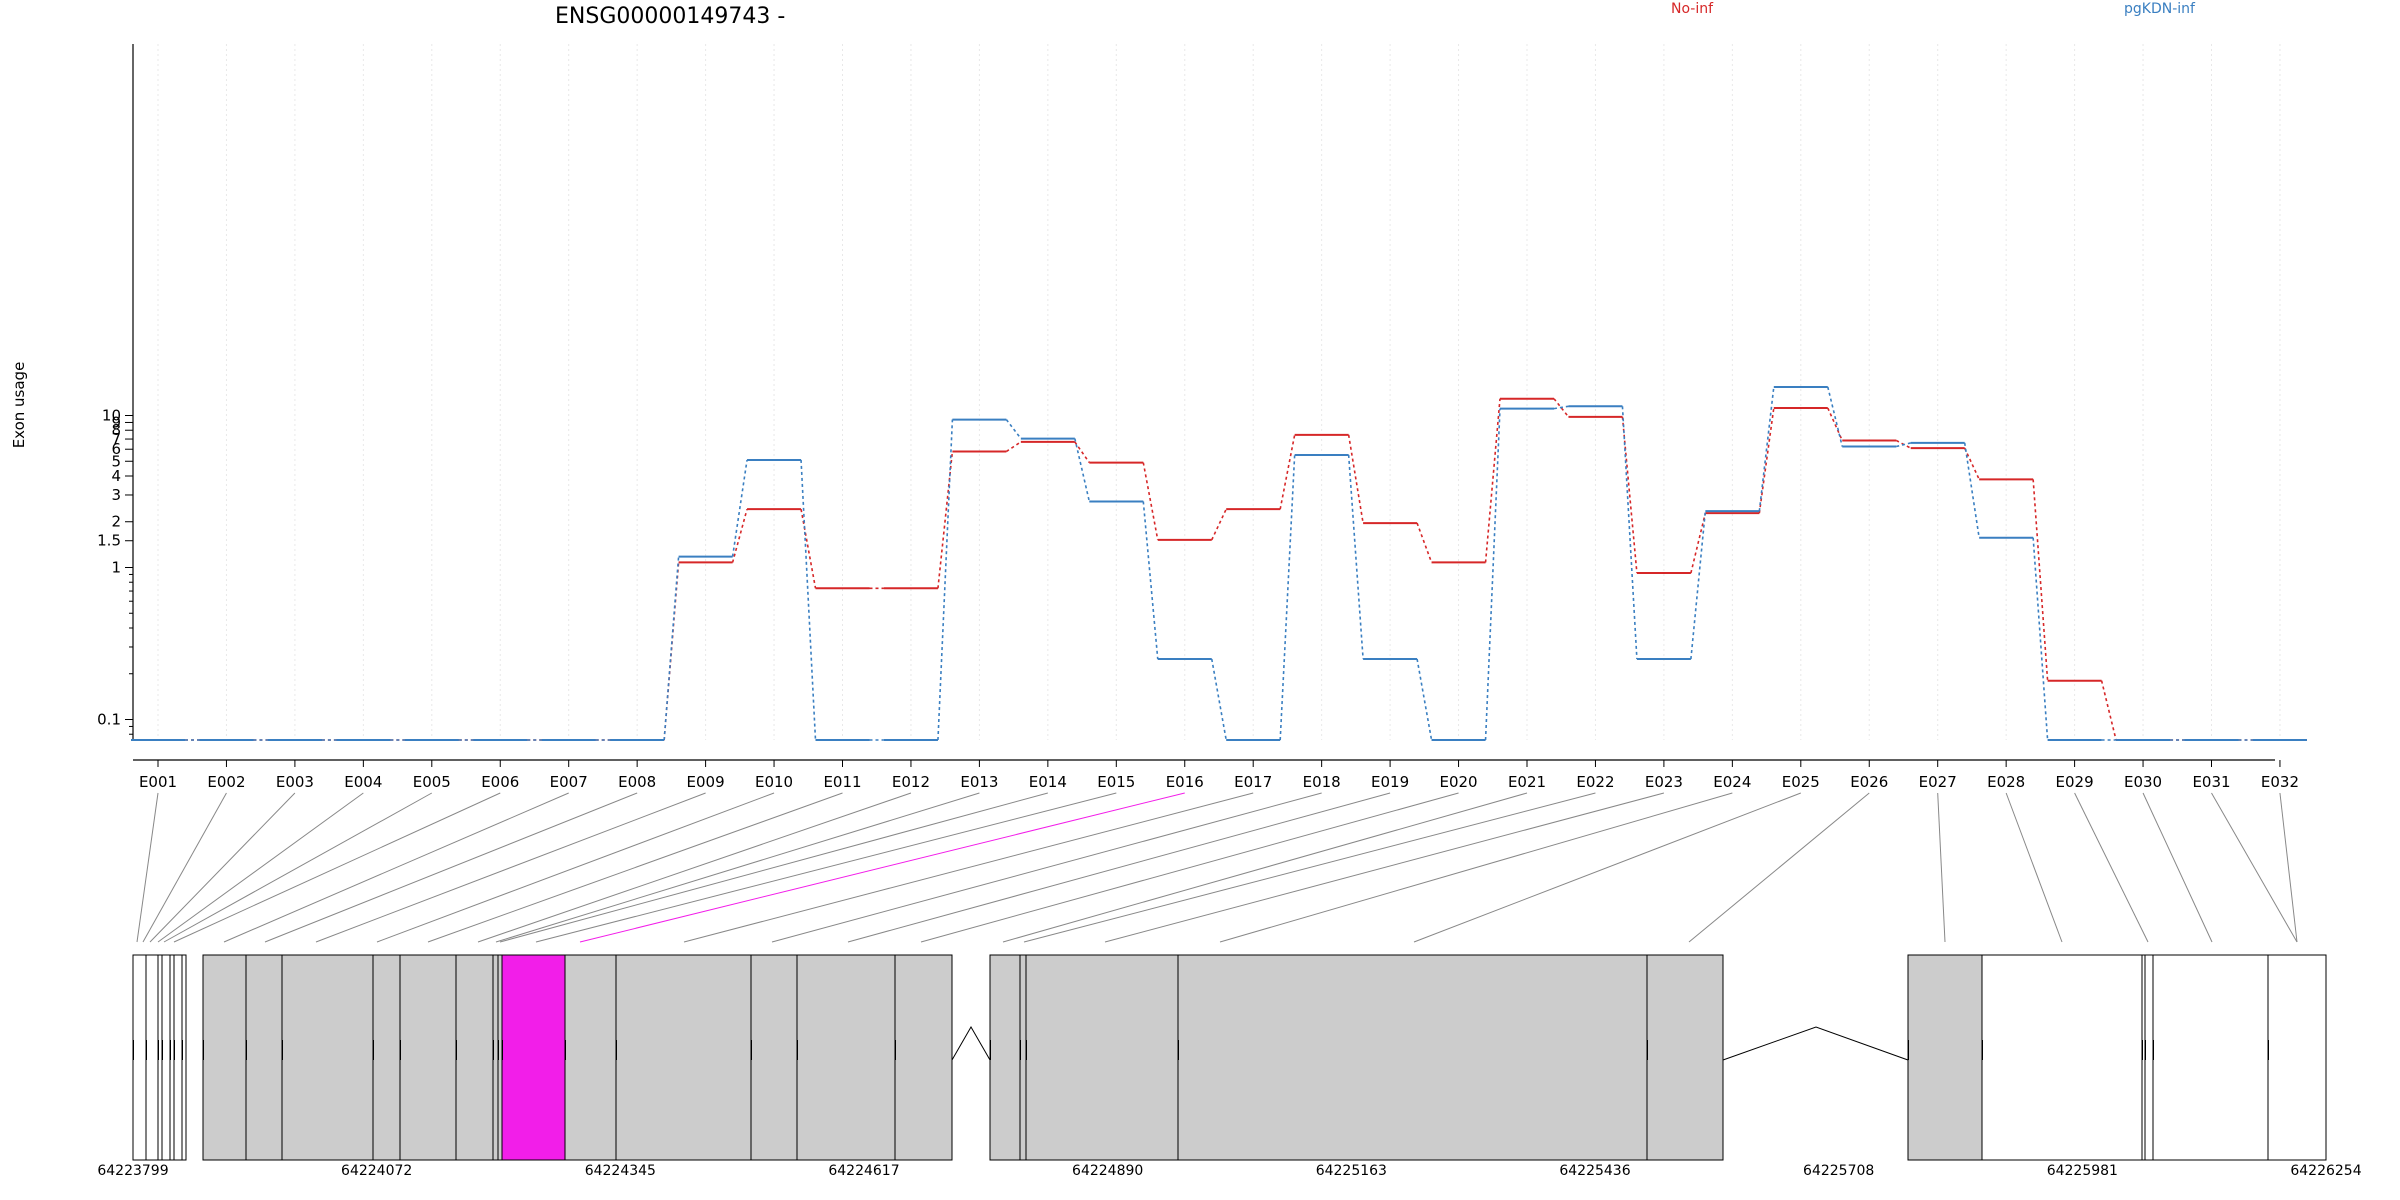  Describe the element at coordinates (1838, 1171) in the screenshot. I see `coordinate-label: 64225708` at that location.